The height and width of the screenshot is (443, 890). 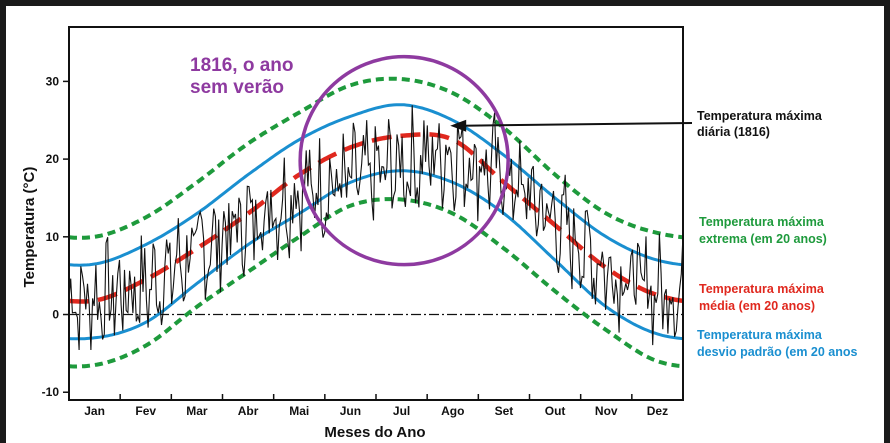 I want to click on extreme-label-line2: extrema (em 20 anos), so click(x=763, y=239).